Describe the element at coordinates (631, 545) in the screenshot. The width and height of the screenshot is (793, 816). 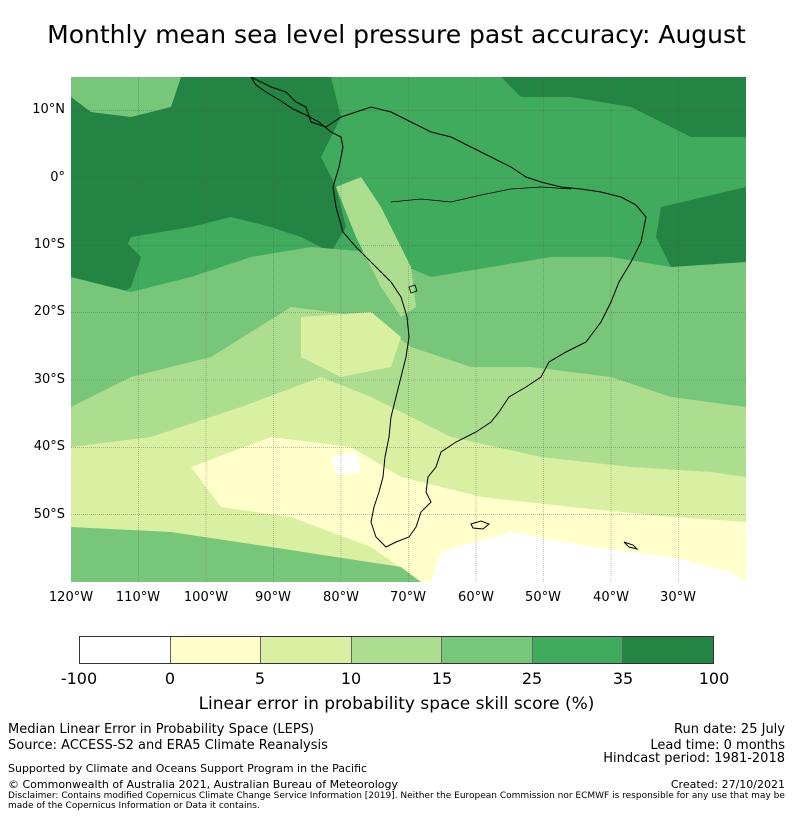
I see `island-south-georgia` at that location.